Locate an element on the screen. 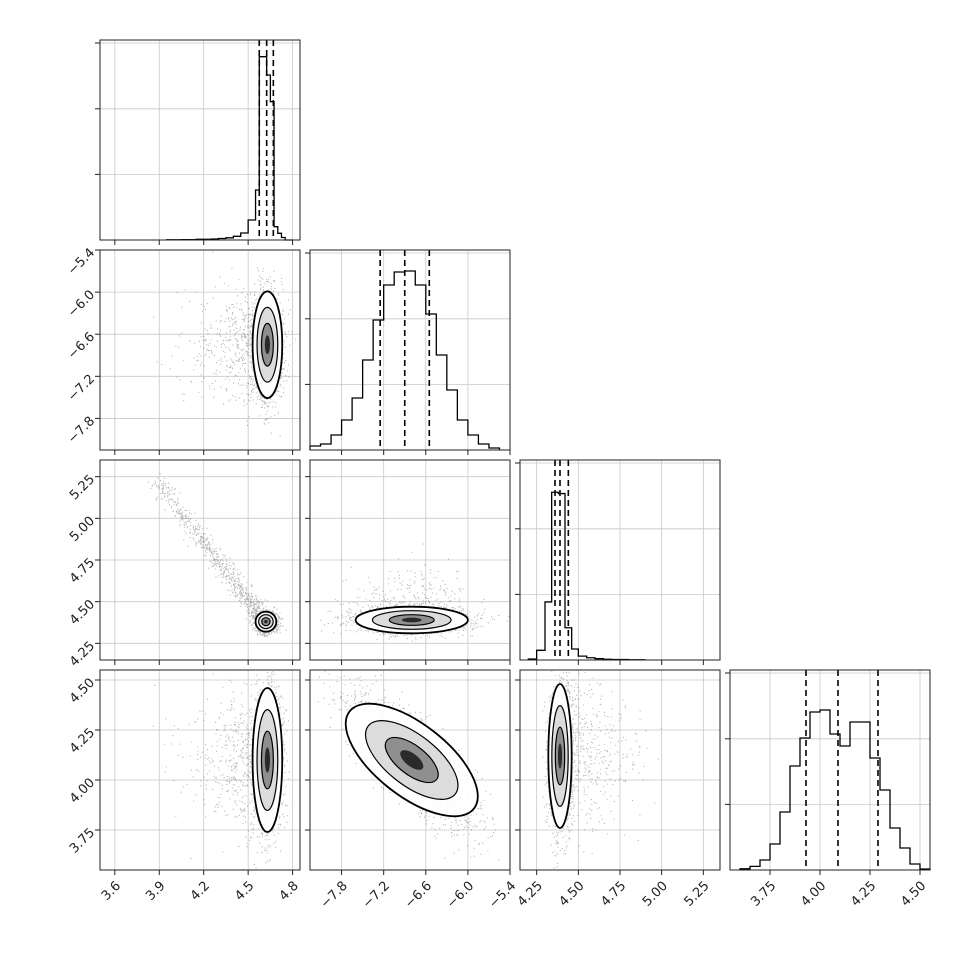 Image resolution: width=970 pixels, height=970 pixels. x-tick-label: −7.8 is located at coordinates (334, 895).